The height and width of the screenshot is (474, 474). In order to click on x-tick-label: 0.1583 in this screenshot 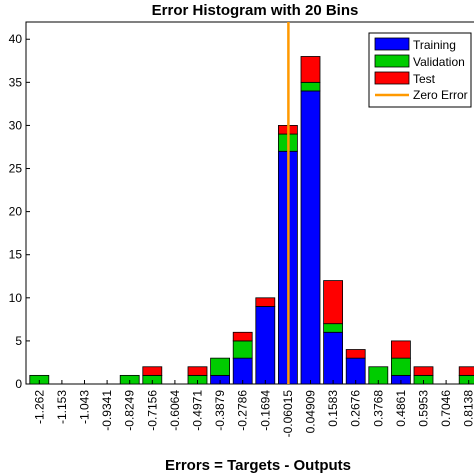, I will do `click(333, 408)`.